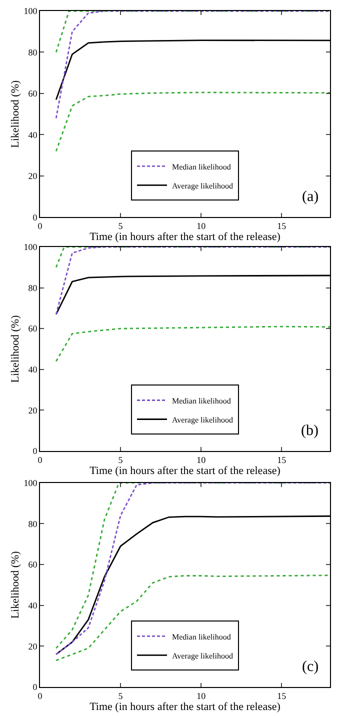 The height and width of the screenshot is (716, 337). Describe the element at coordinates (310, 197) in the screenshot. I see `annotation: (a)` at that location.